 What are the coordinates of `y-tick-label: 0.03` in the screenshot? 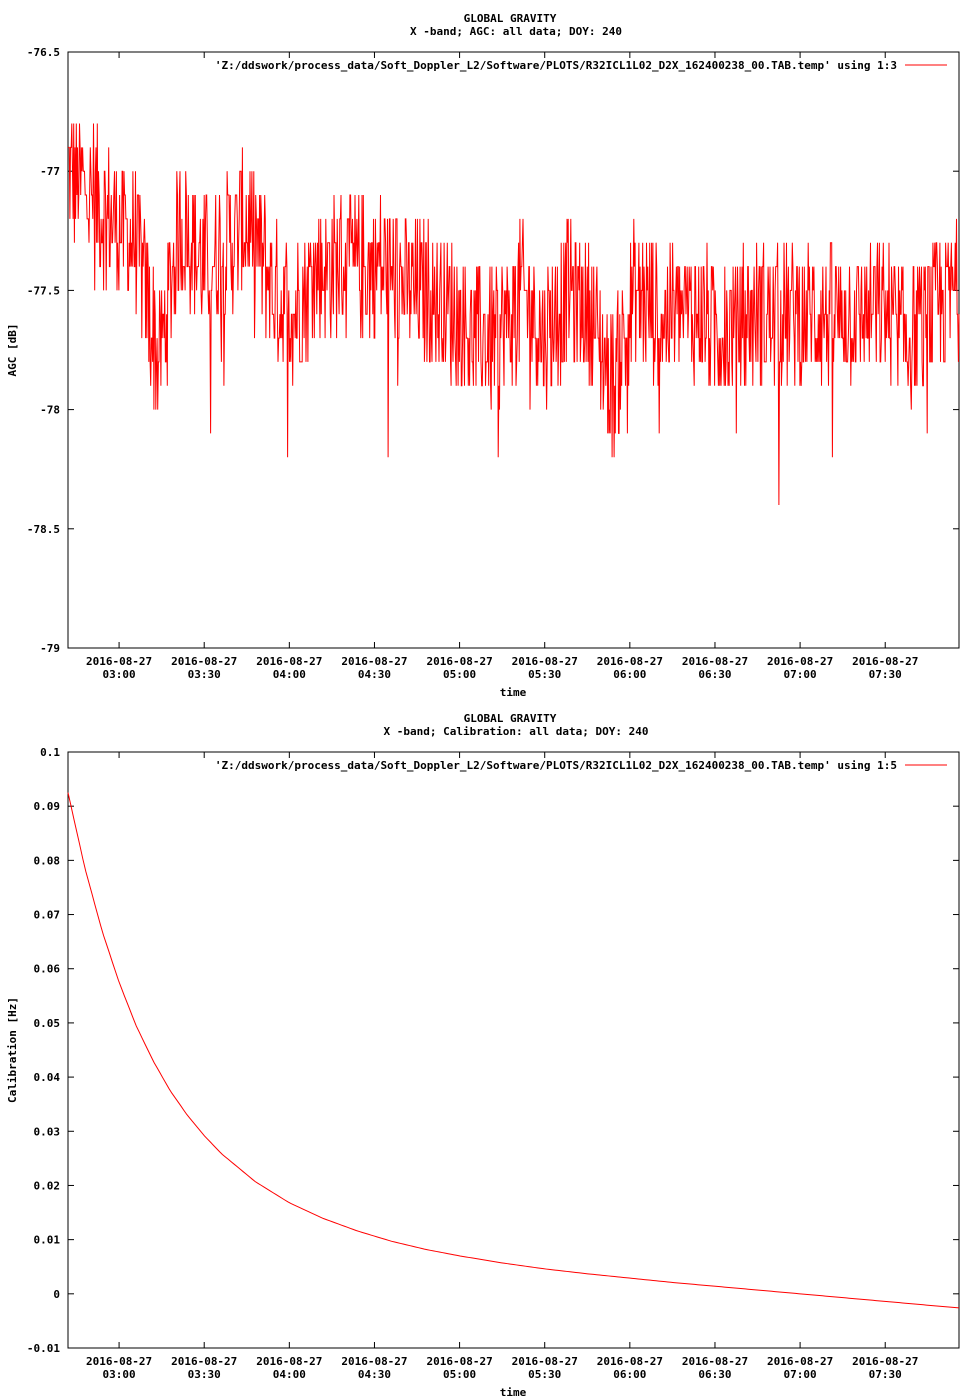 It's located at (47, 1131).